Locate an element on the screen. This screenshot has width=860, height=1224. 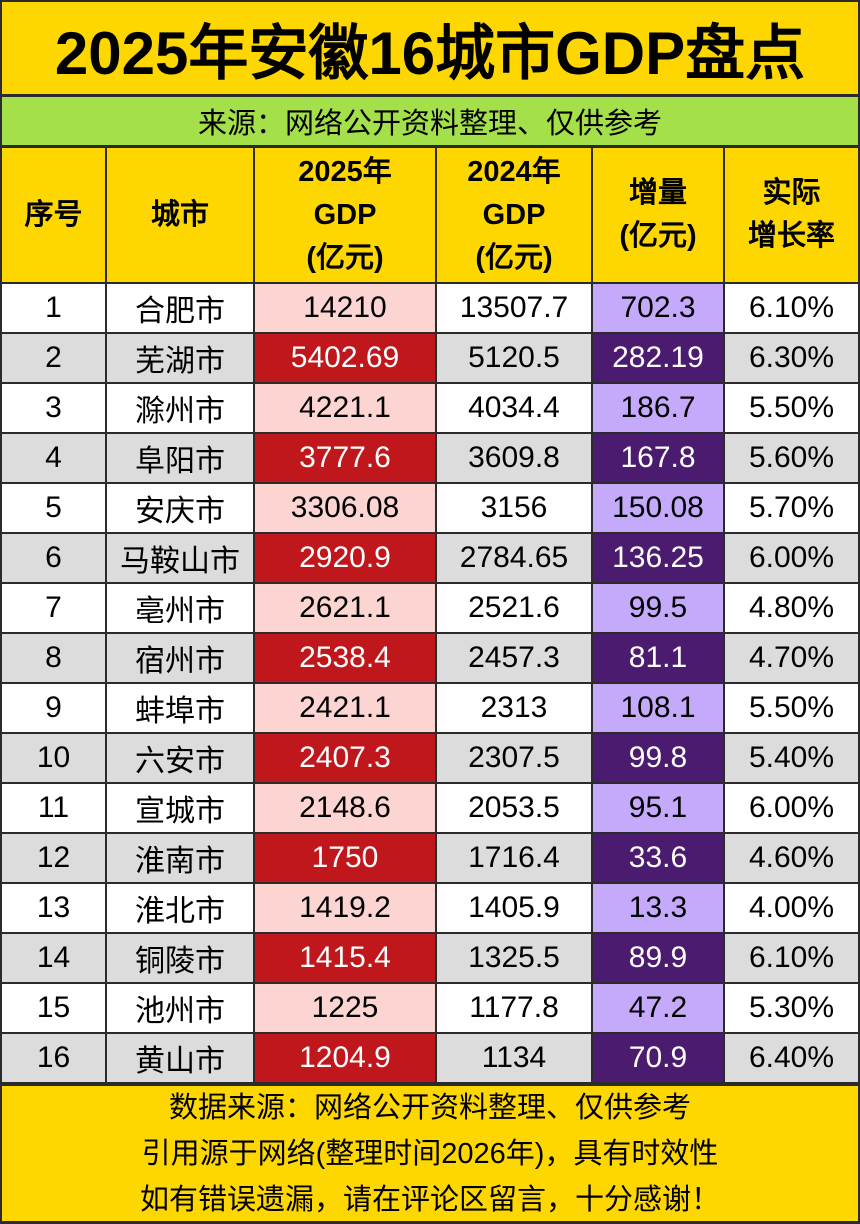
gdp-2025-cell: 1204.9 is located at coordinates (345, 1058).